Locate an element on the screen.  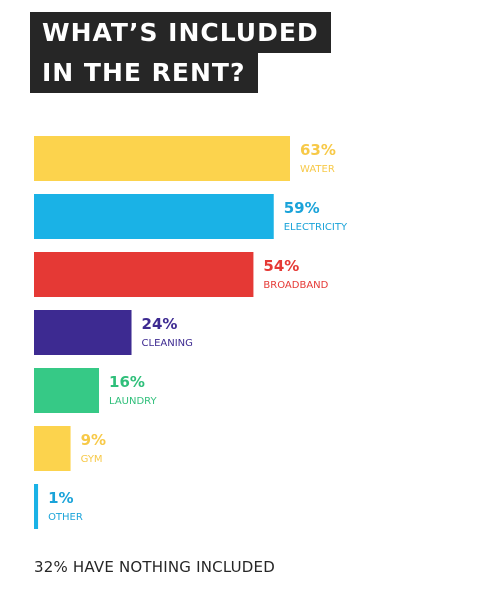
chart-title: WHAT’S INCLUDED IN THE RENT? is located at coordinates (180, 52).